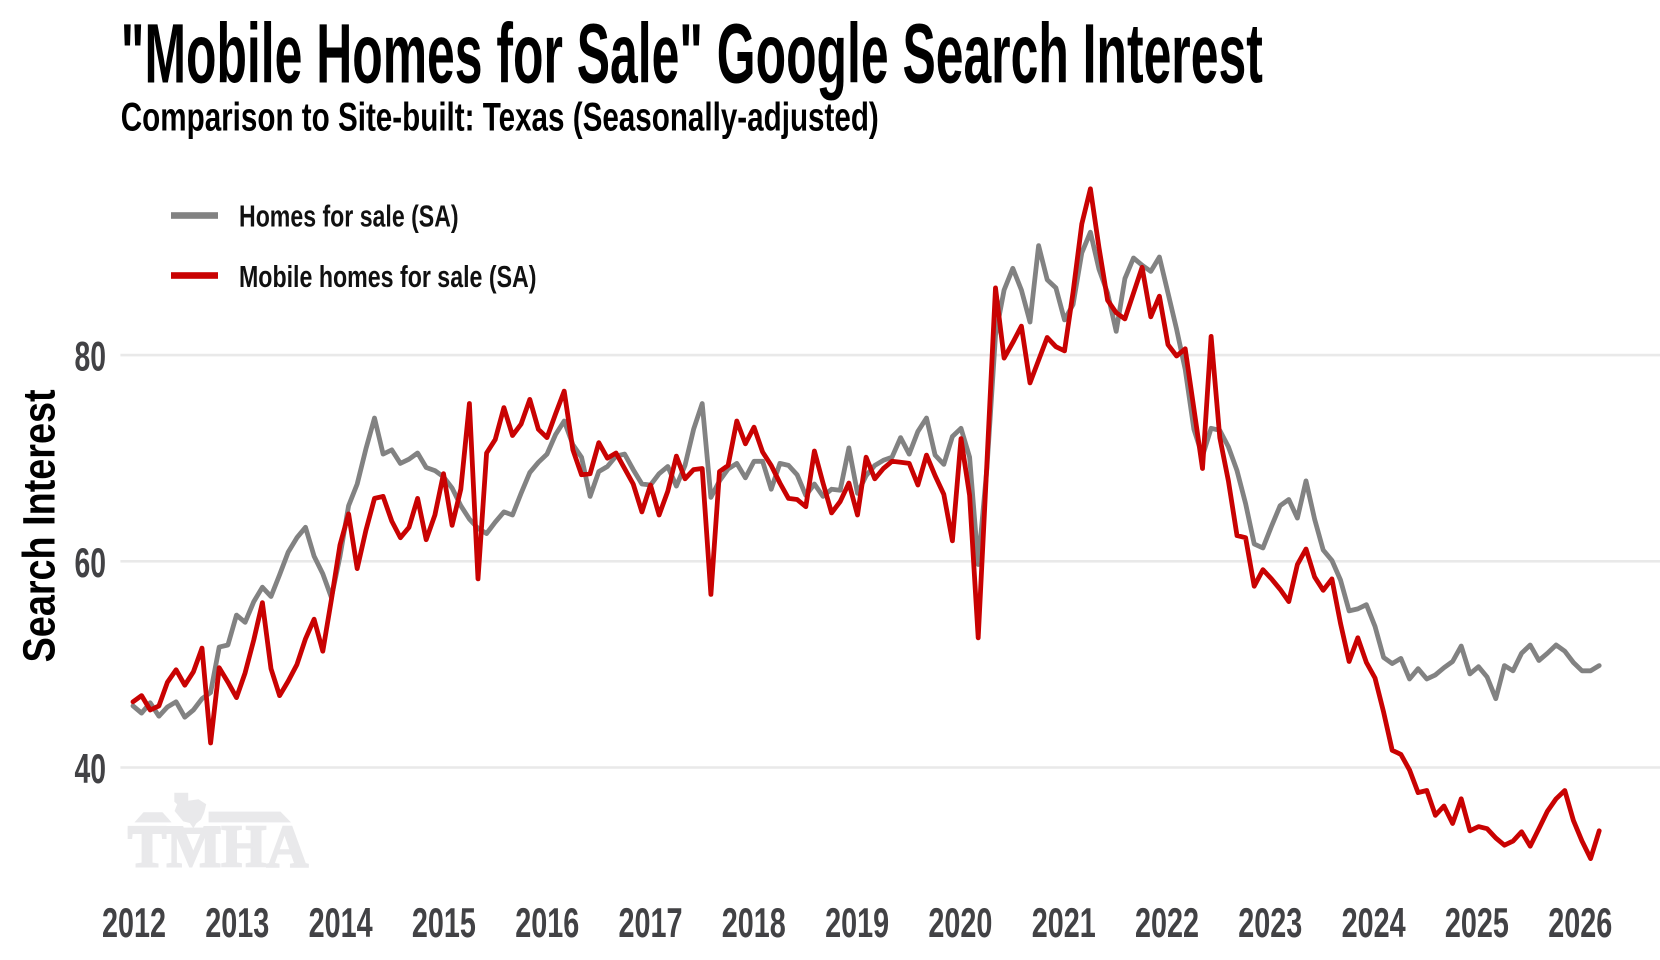 The image size is (1660, 960). I want to click on svg-text: 2020, so click(960, 922).